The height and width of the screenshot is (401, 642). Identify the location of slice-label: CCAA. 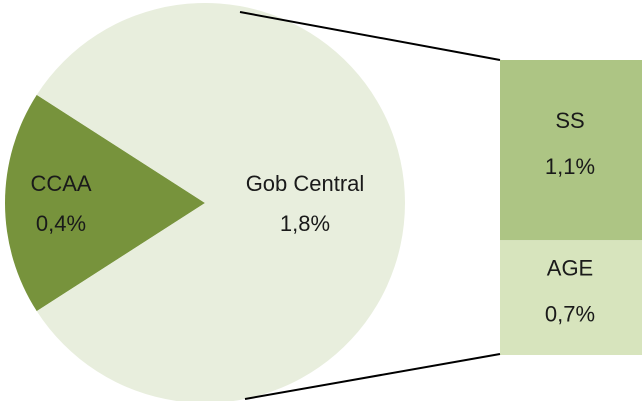
(60, 183).